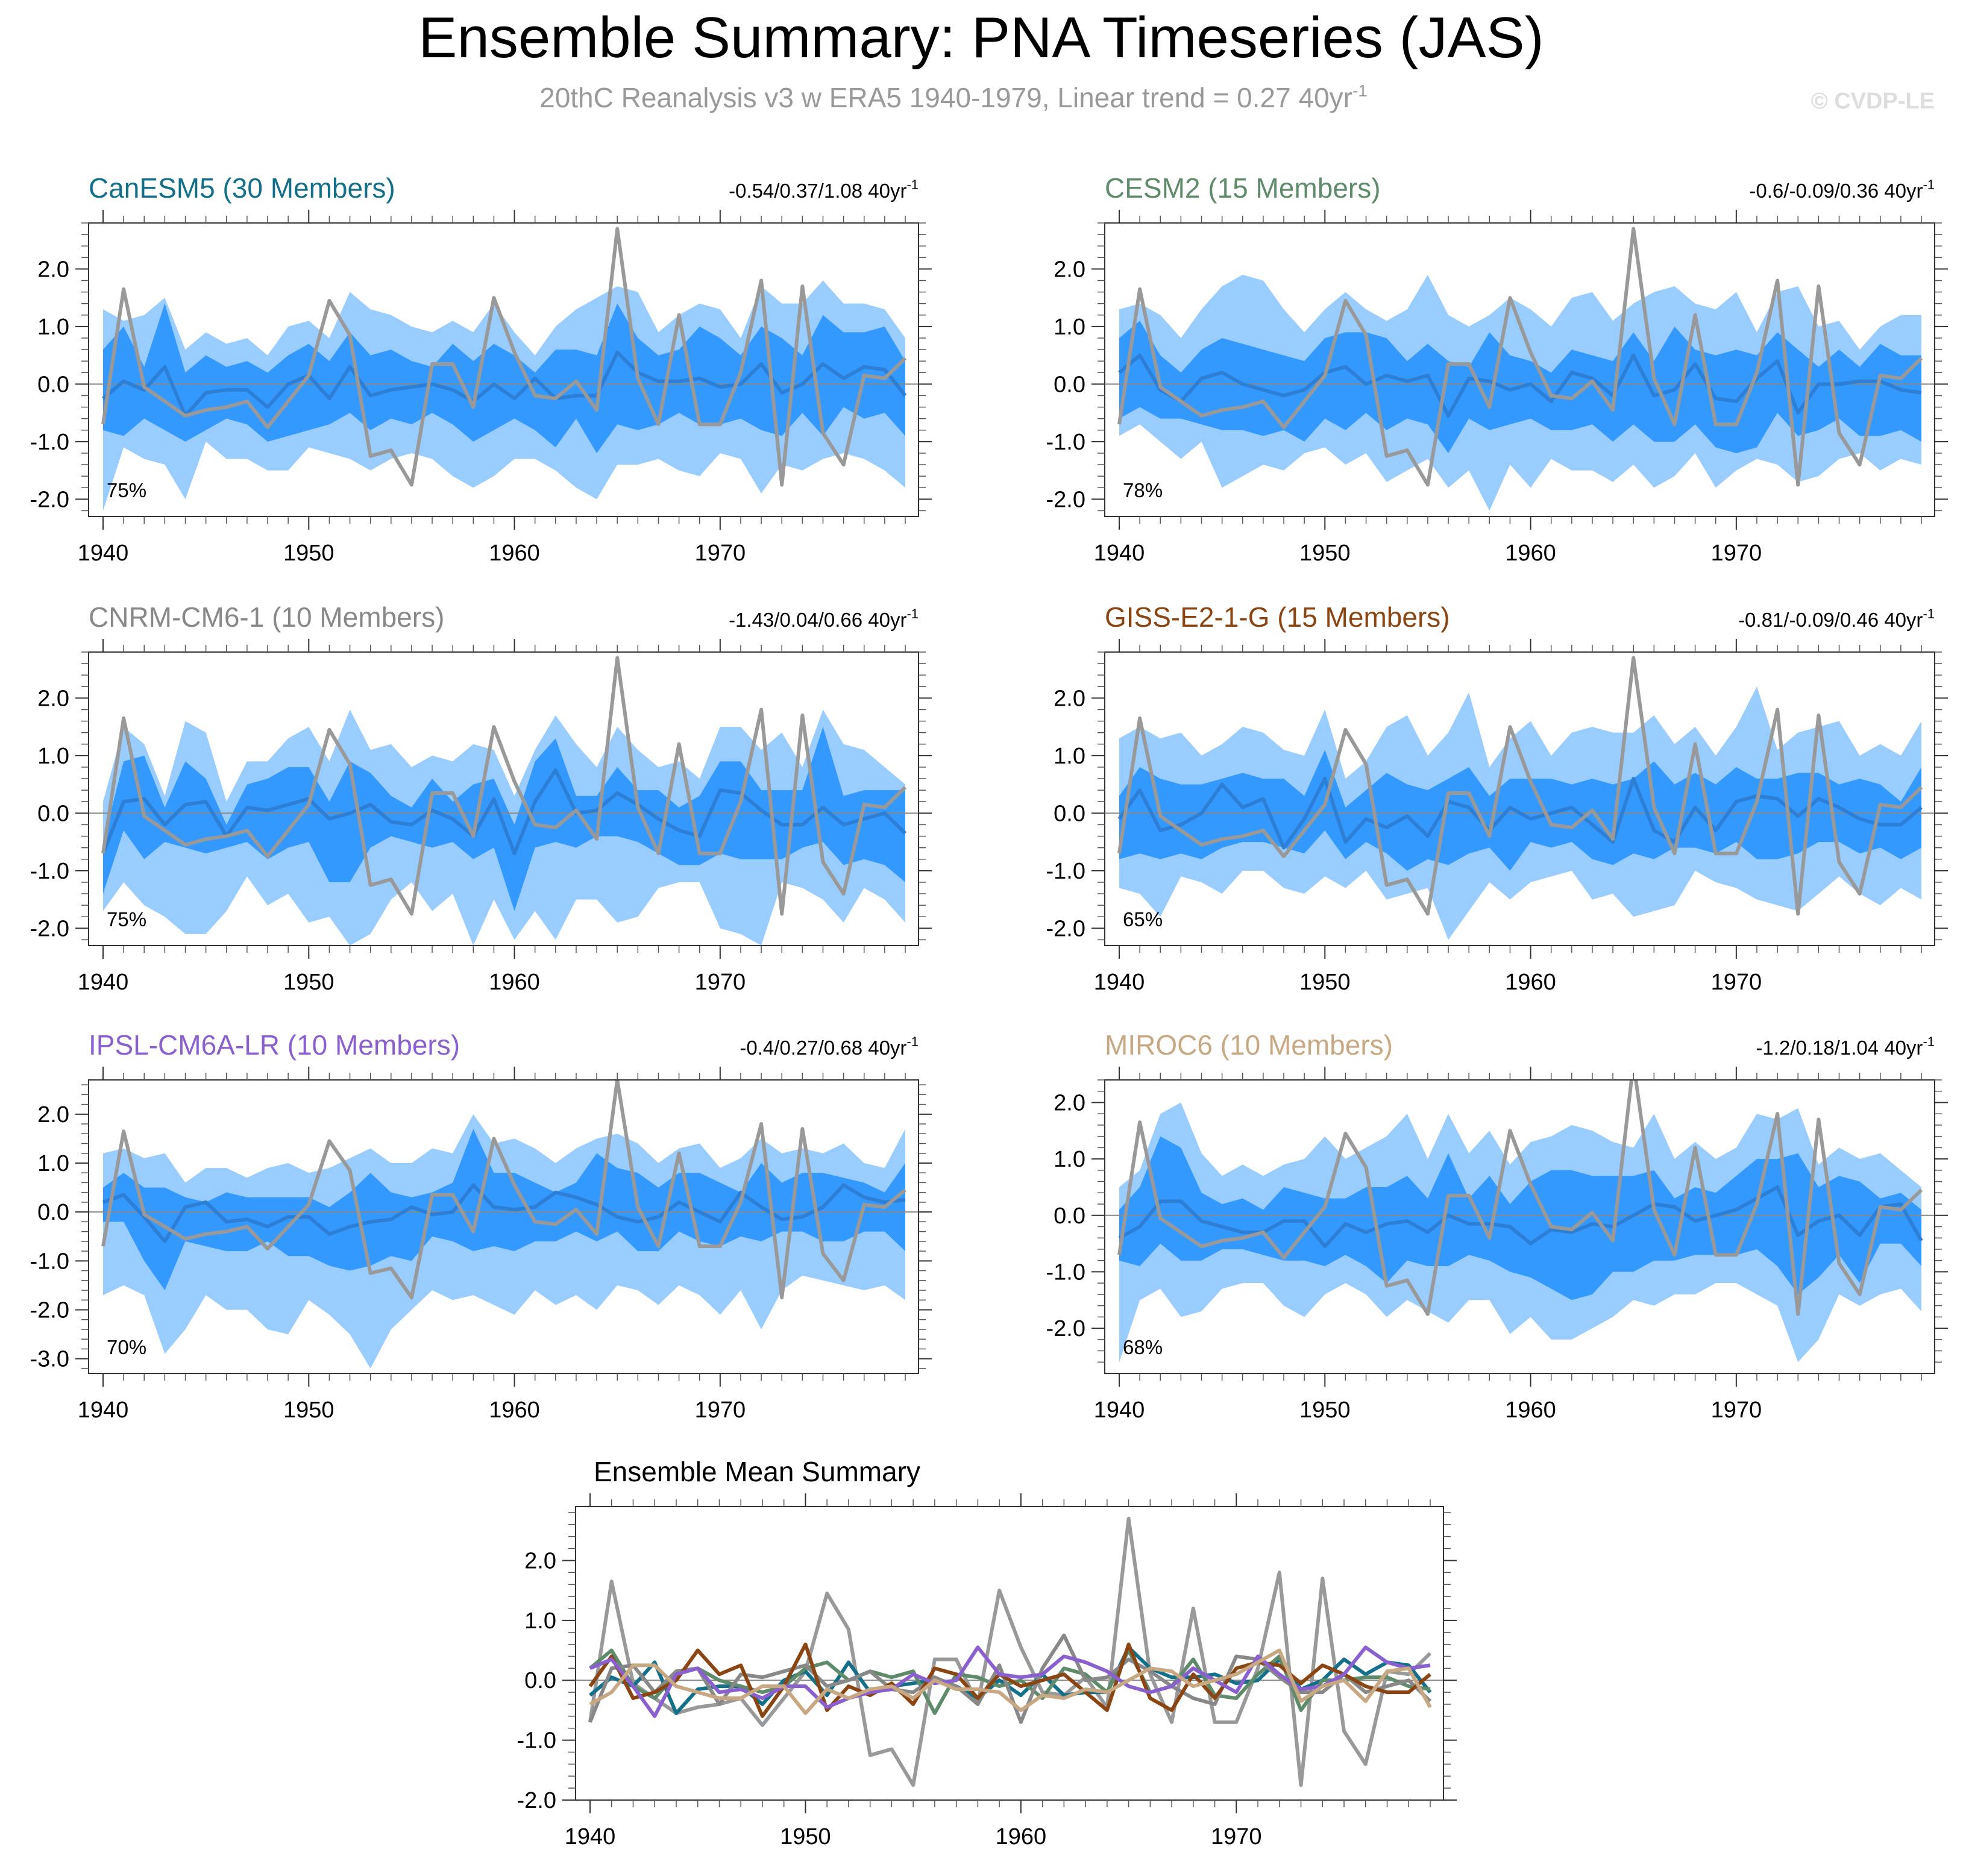 The width and height of the screenshot is (1963, 1876). Describe the element at coordinates (242, 188) in the screenshot. I see `panel-title: CanESM5 (30 Members)` at that location.